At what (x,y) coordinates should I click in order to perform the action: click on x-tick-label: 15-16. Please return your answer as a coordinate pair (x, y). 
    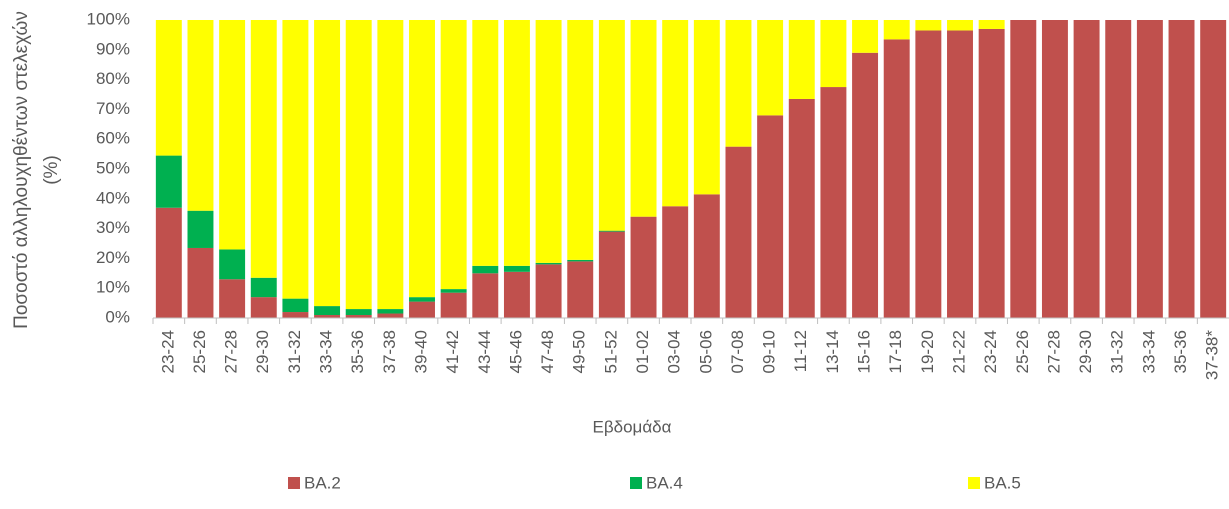
    Looking at the image, I should click on (864, 351).